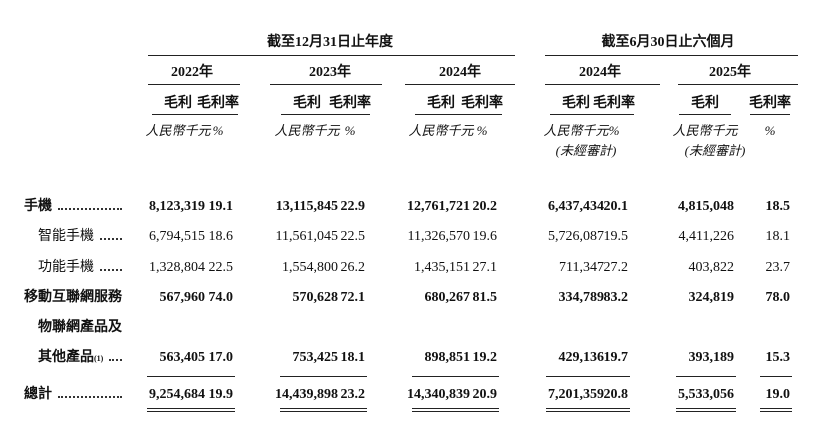 This screenshot has height=432, width=822. What do you see at coordinates (668, 42) in the screenshot?
I see `period-header: 截至6月30日止六個月` at bounding box center [668, 42].